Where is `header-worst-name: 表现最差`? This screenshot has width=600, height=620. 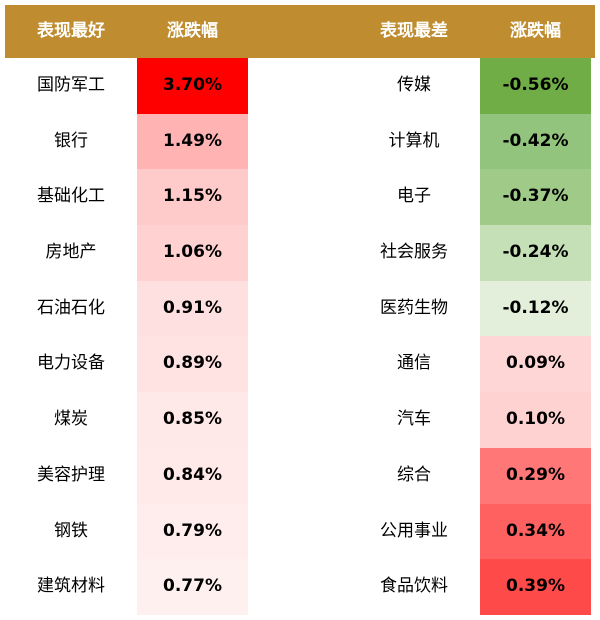
header-worst-name: 表现最差 is located at coordinates (414, 31).